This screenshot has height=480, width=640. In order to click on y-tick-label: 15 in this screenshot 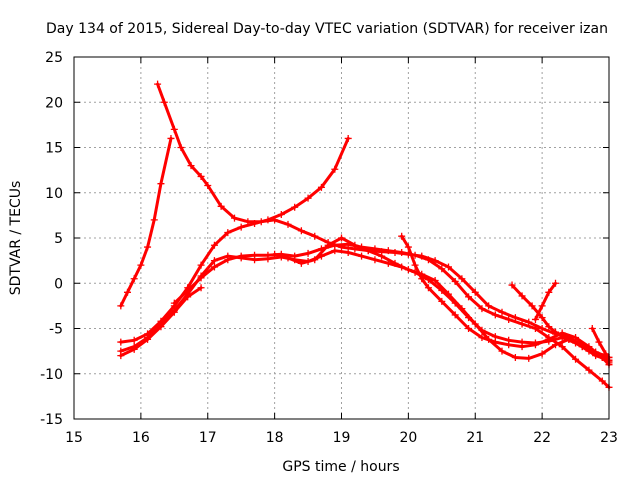, I will do `click(54, 149)`.